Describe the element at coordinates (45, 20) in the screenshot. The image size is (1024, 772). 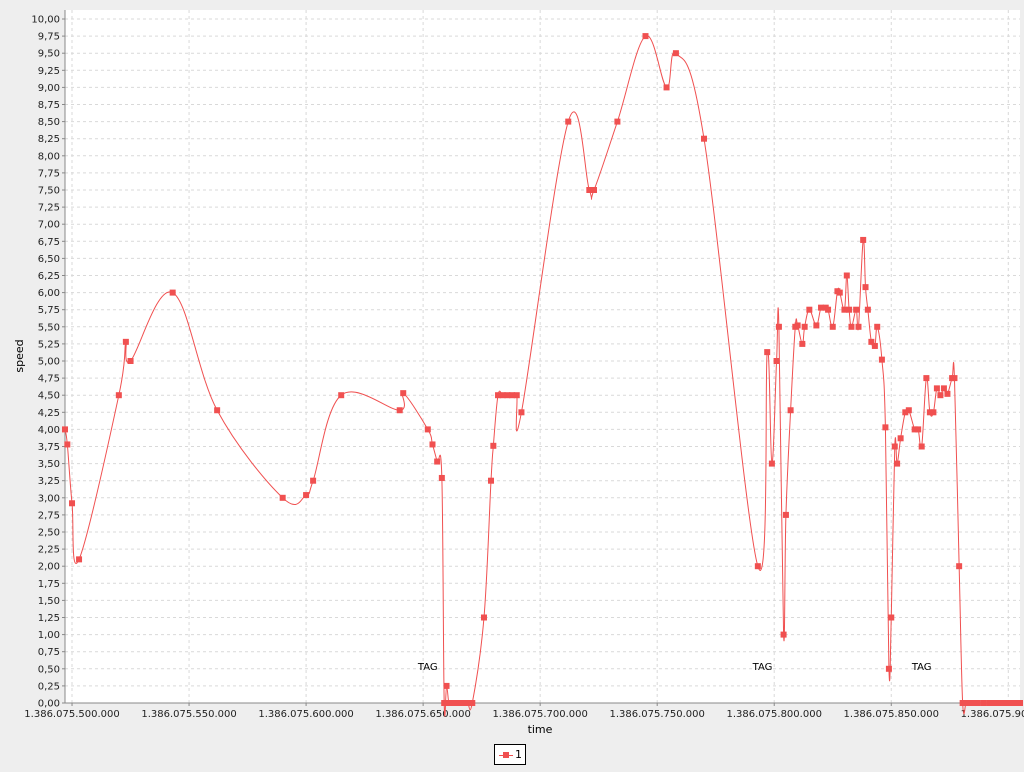
I see `y-tick-label: 10,00` at that location.